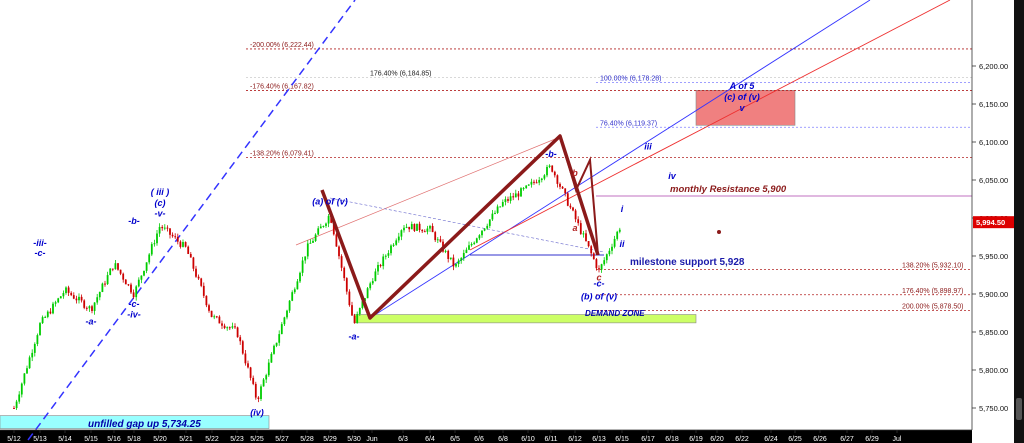  Describe the element at coordinates (933, 291) in the screenshot. I see `fib-level-label: 176.40% (5,898.97)` at that location.